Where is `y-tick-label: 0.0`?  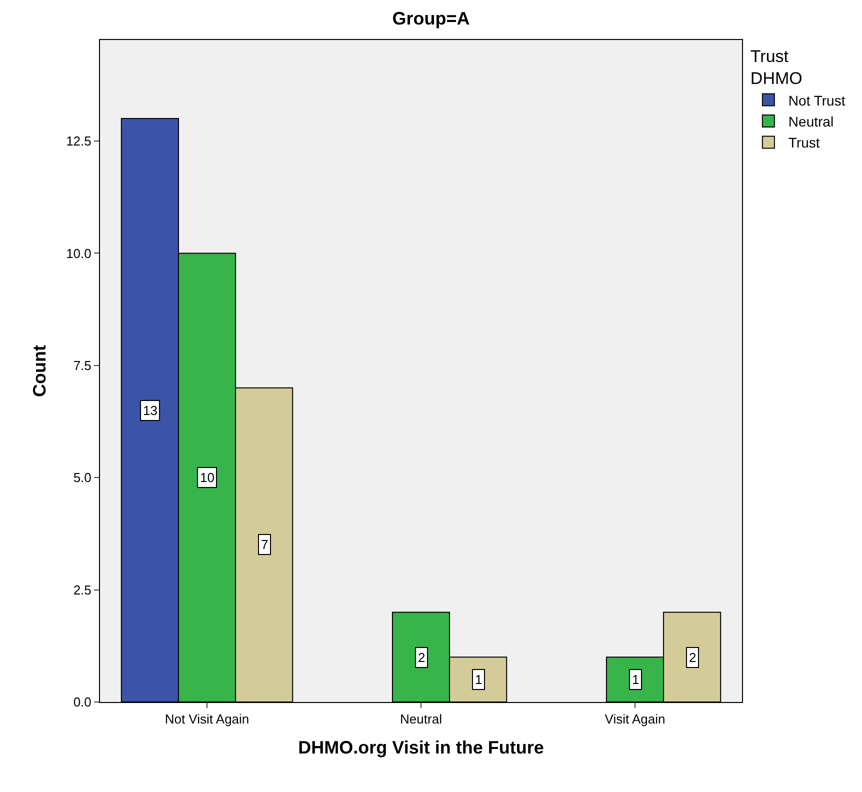
y-tick-label: 0.0 is located at coordinates (82, 702).